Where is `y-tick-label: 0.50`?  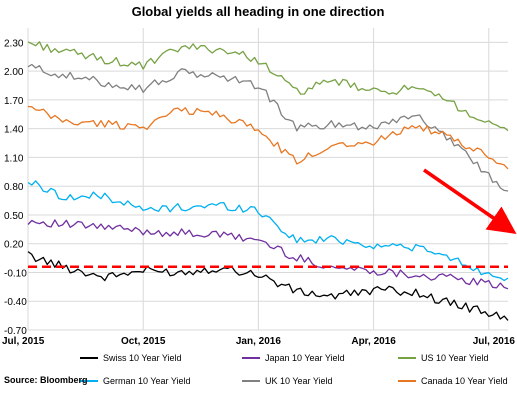 y-tick-label: 0.50 is located at coordinates (14, 216).